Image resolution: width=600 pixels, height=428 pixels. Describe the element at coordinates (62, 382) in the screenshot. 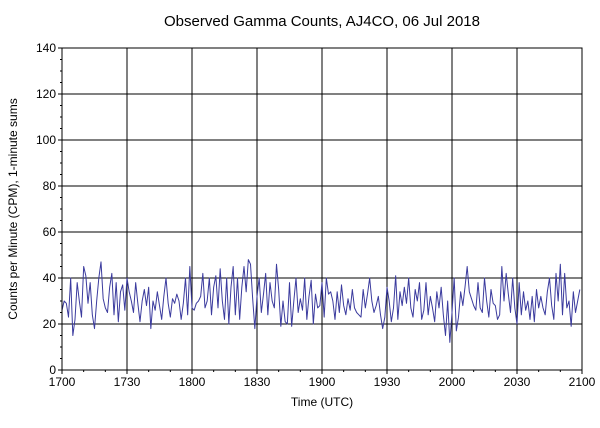

I see `x-tick-label: 1700` at that location.